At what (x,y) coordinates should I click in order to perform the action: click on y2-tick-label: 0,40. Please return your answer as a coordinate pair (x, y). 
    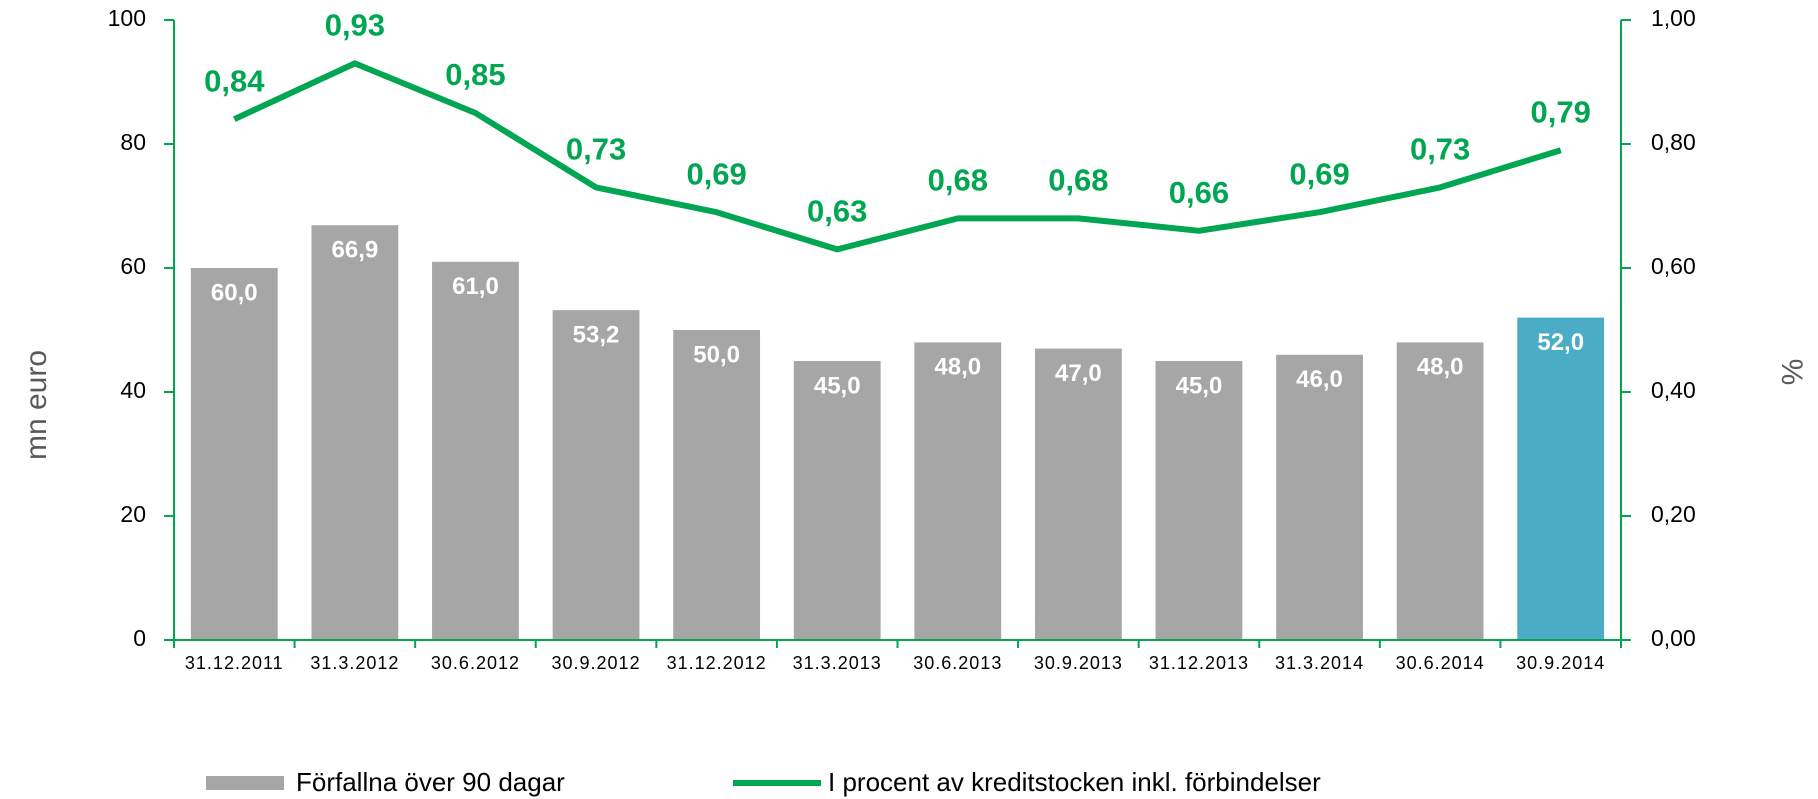
    Looking at the image, I should click on (1673, 390).